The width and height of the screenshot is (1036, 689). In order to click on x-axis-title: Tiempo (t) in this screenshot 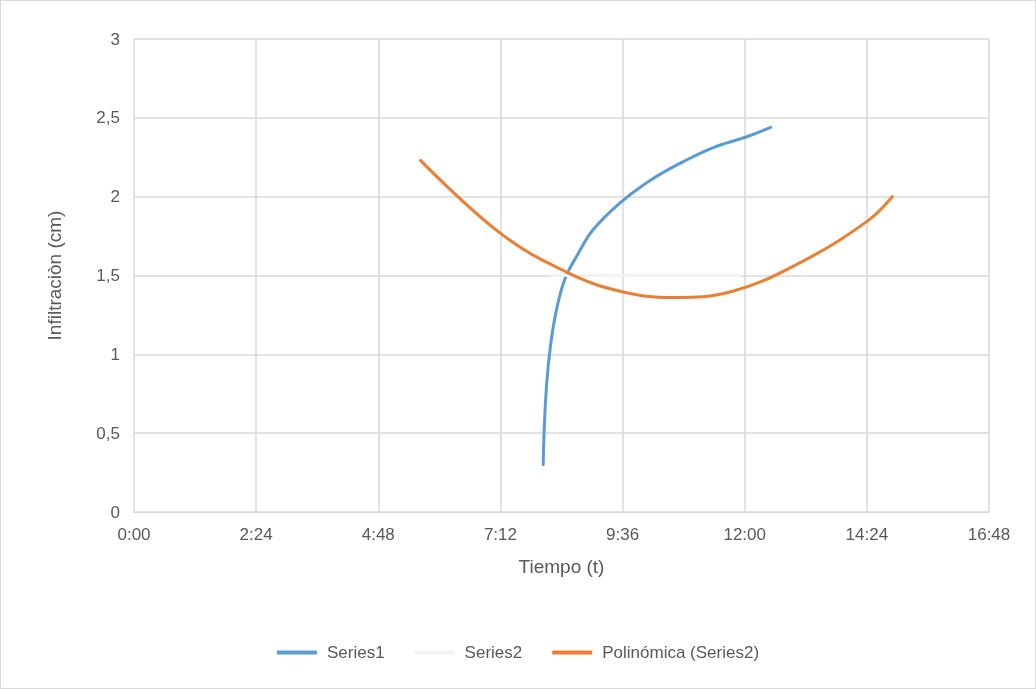, I will do `click(561, 566)`.